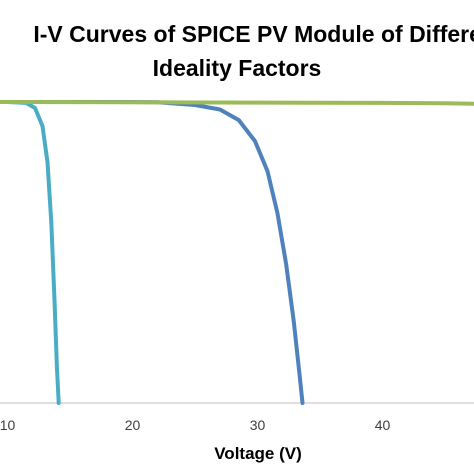  Describe the element at coordinates (258, 453) in the screenshot. I see `x-axis-label: Voltage (V)` at that location.